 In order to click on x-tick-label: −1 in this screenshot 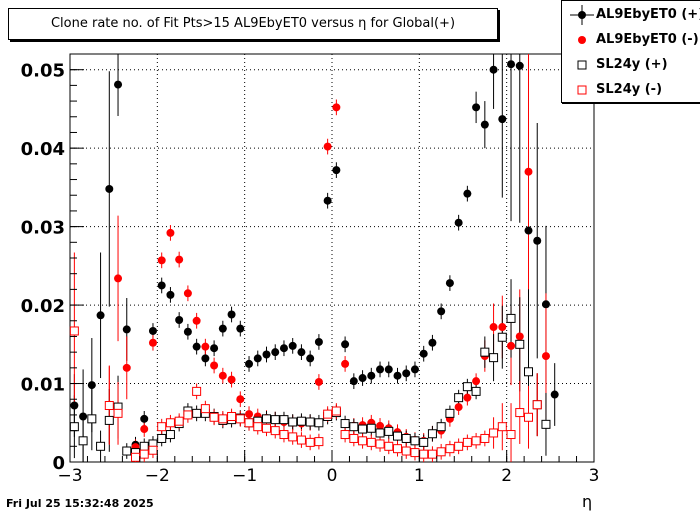, I will do `click(244, 476)`.